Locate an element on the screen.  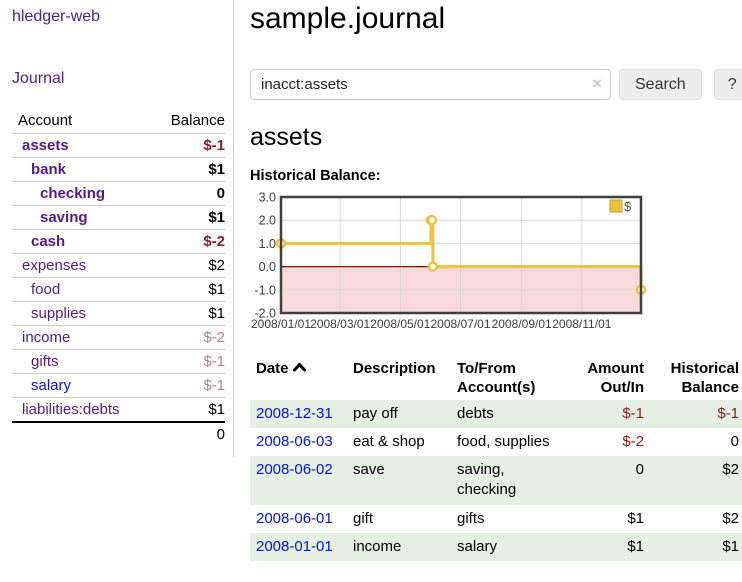
register-row: 2008-06-03 eat & shop food, supplies $-2 0 is located at coordinates (496, 442).